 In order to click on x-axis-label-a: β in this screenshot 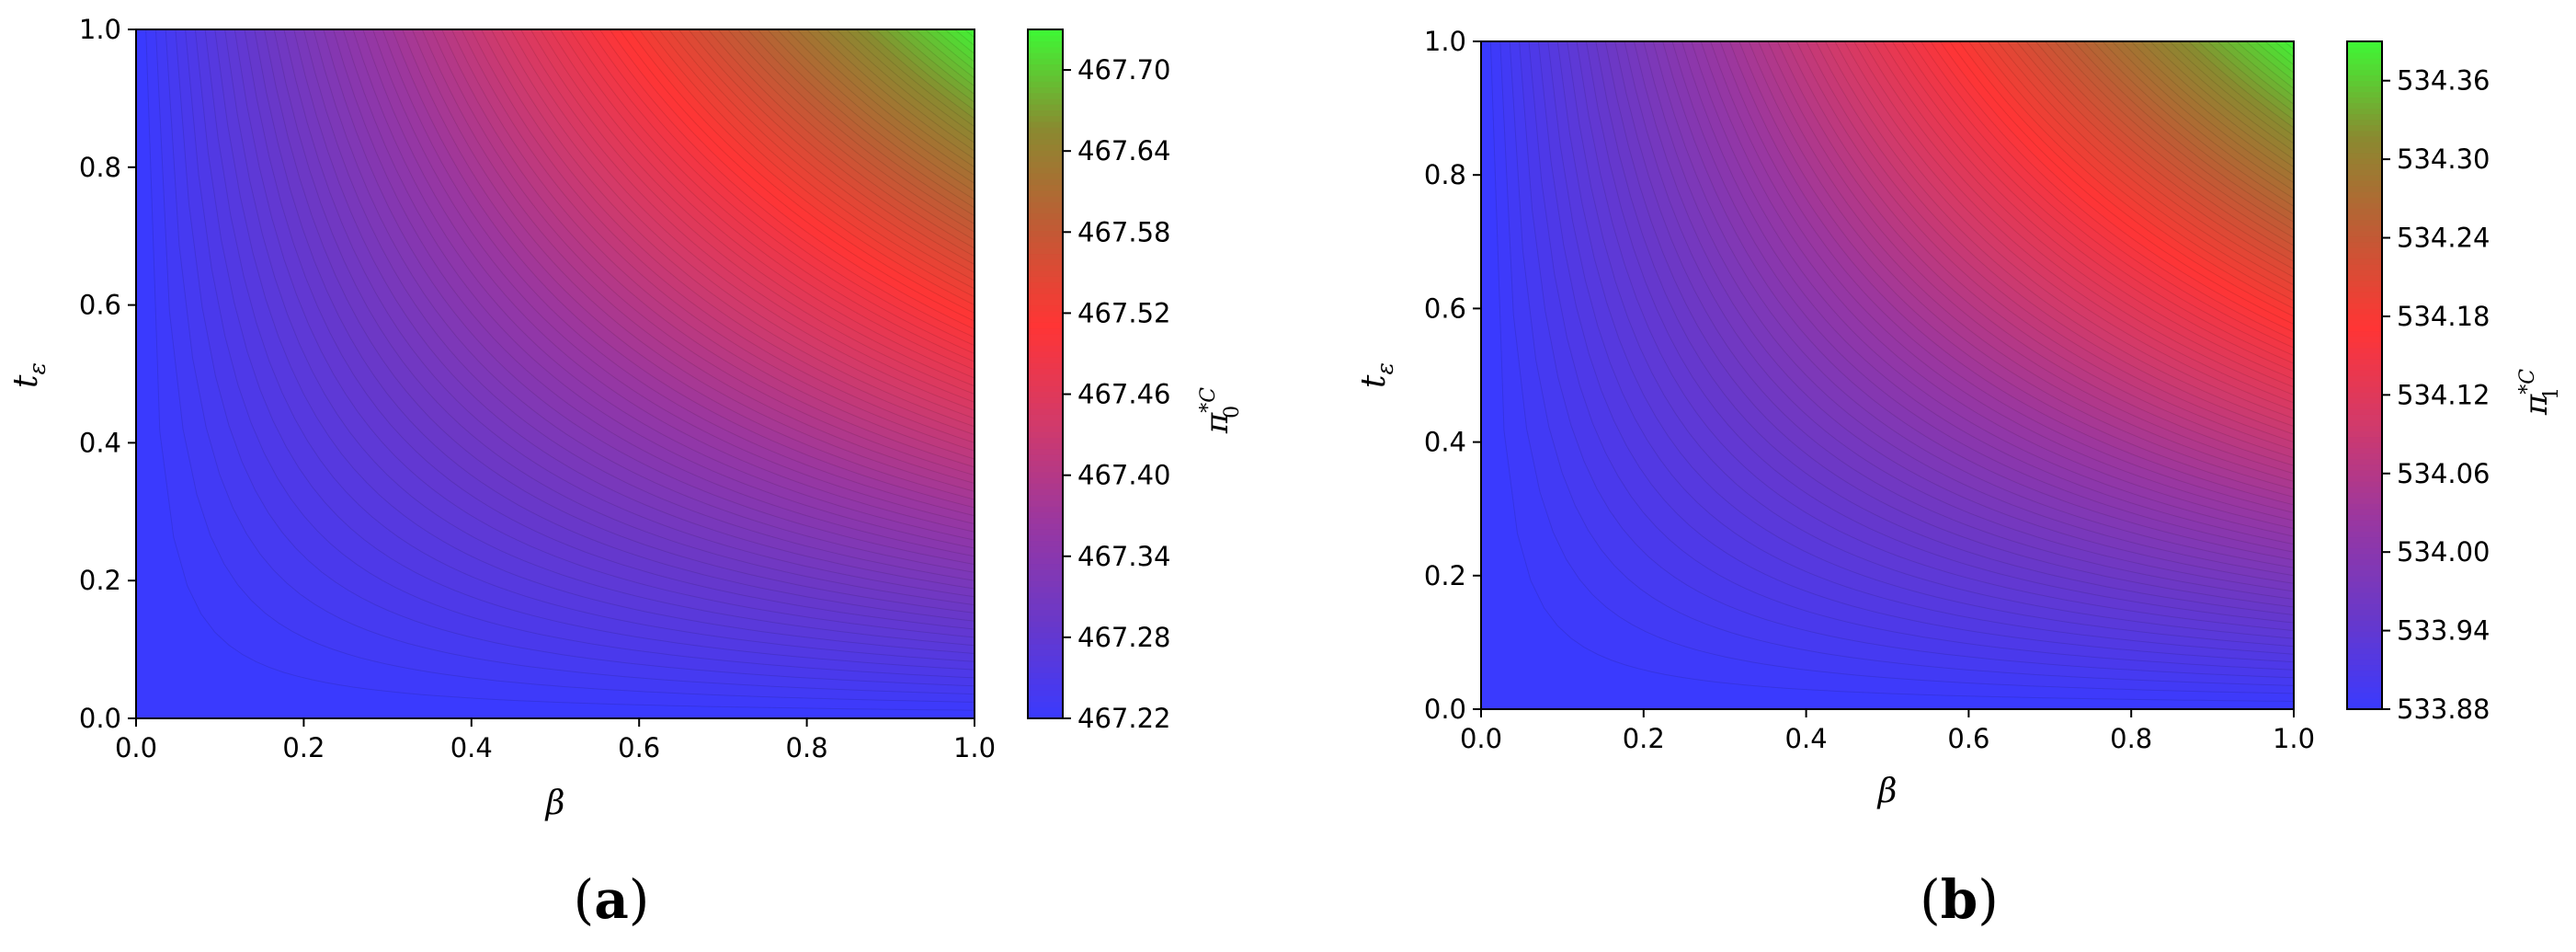, I will do `click(554, 803)`.